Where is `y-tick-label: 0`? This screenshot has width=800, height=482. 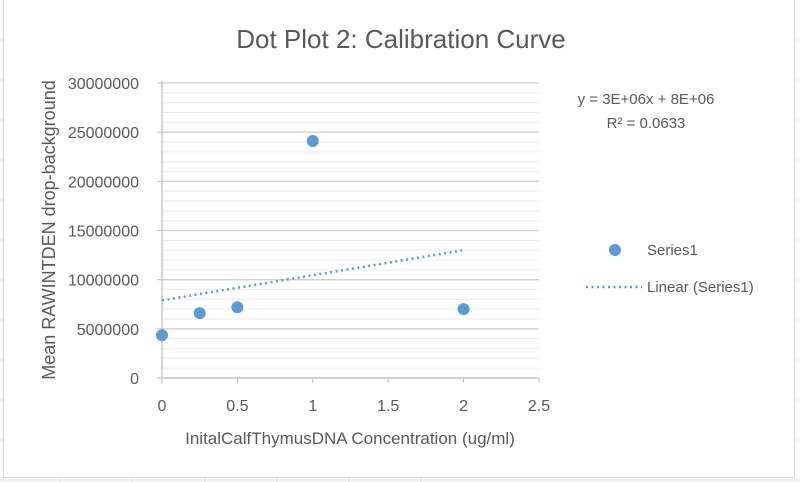
y-tick-label: 0 is located at coordinates (134, 379).